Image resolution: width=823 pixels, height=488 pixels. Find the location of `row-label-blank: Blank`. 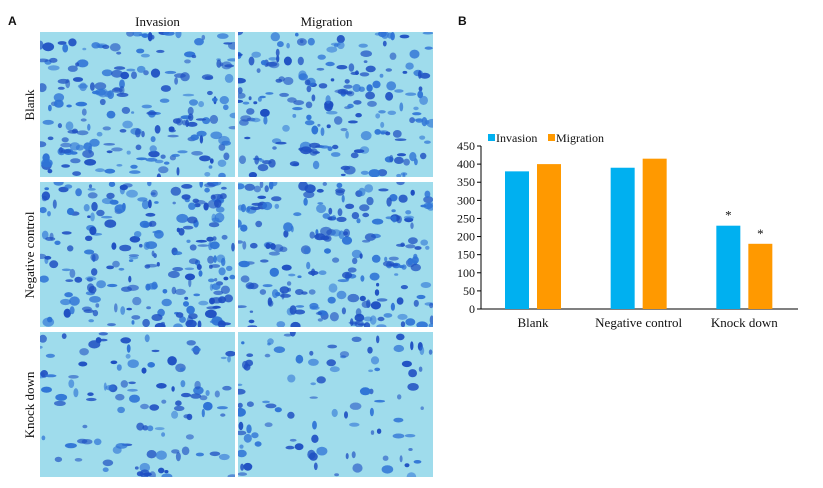

row-label-blank: Blank is located at coordinates (29, 105).